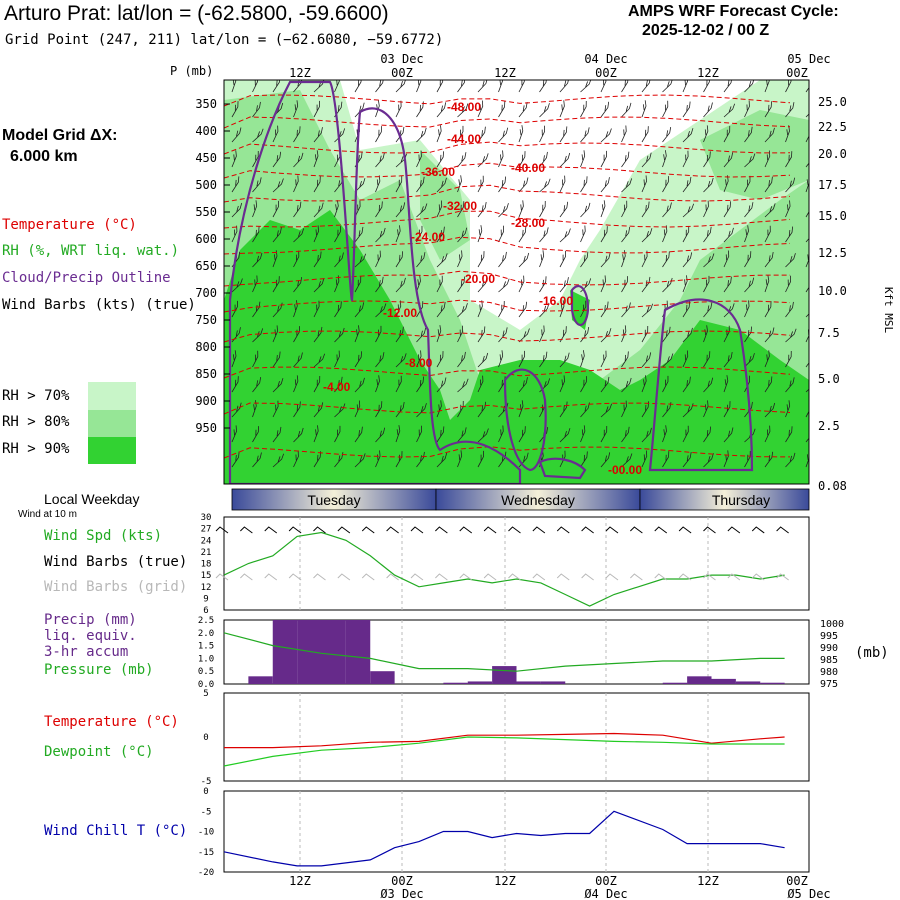 The width and height of the screenshot is (900, 900). I want to click on legend-dewpoint-series: Dewpoint (°C), so click(99, 752).